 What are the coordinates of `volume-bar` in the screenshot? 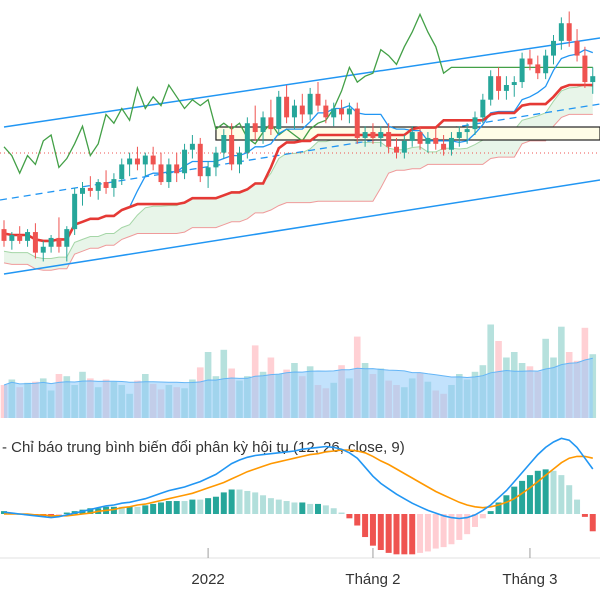 It's located at (490, 371).